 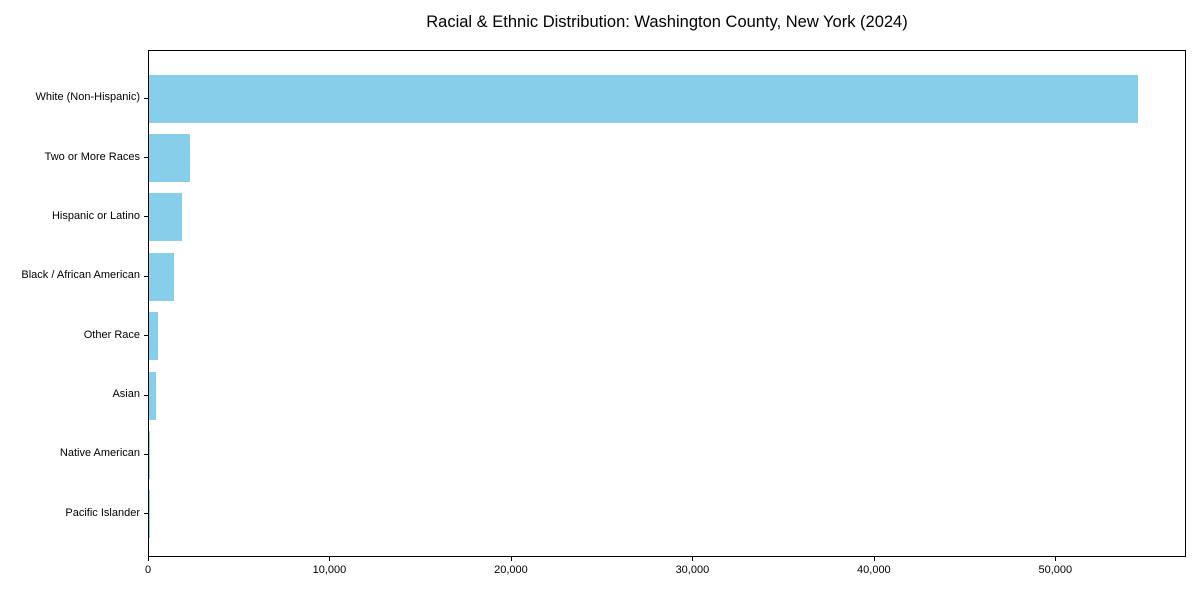 I want to click on y-tick-label: Pacific Islander, so click(x=102, y=512).